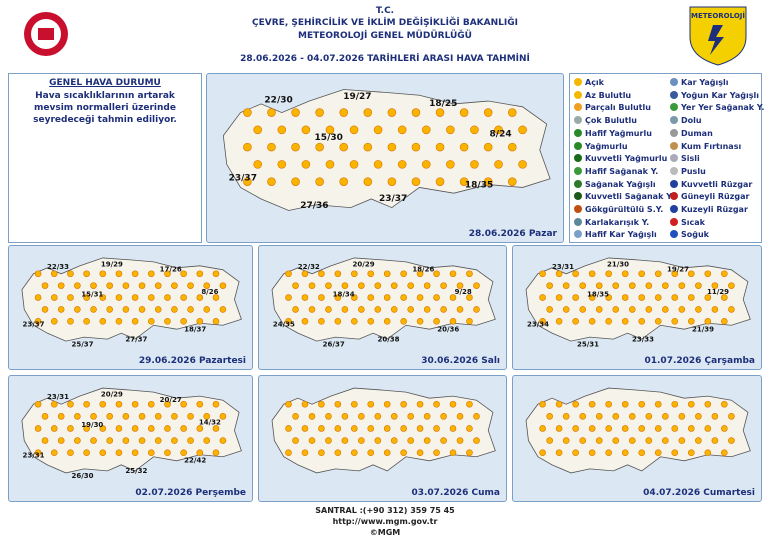 This screenshot has width=770, height=542. What do you see at coordinates (314, 206) in the screenshot?
I see `temperature-label: 27/36` at bounding box center [314, 206].